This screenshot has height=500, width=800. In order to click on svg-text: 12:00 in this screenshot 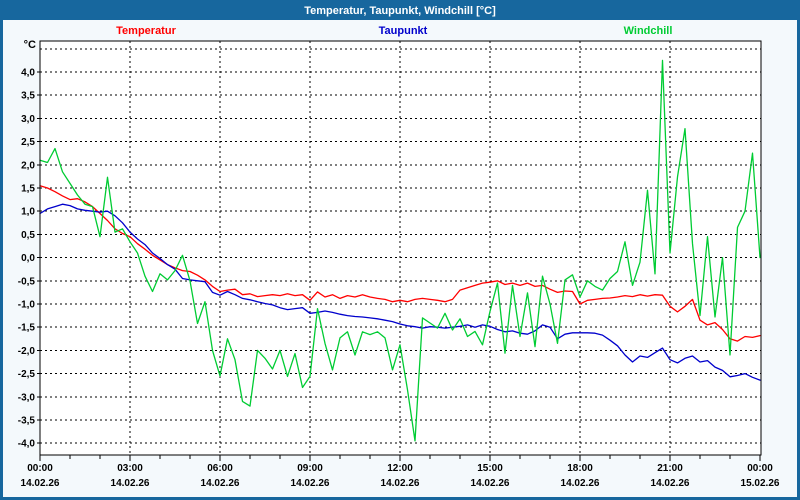, I will do `click(400, 468)`.